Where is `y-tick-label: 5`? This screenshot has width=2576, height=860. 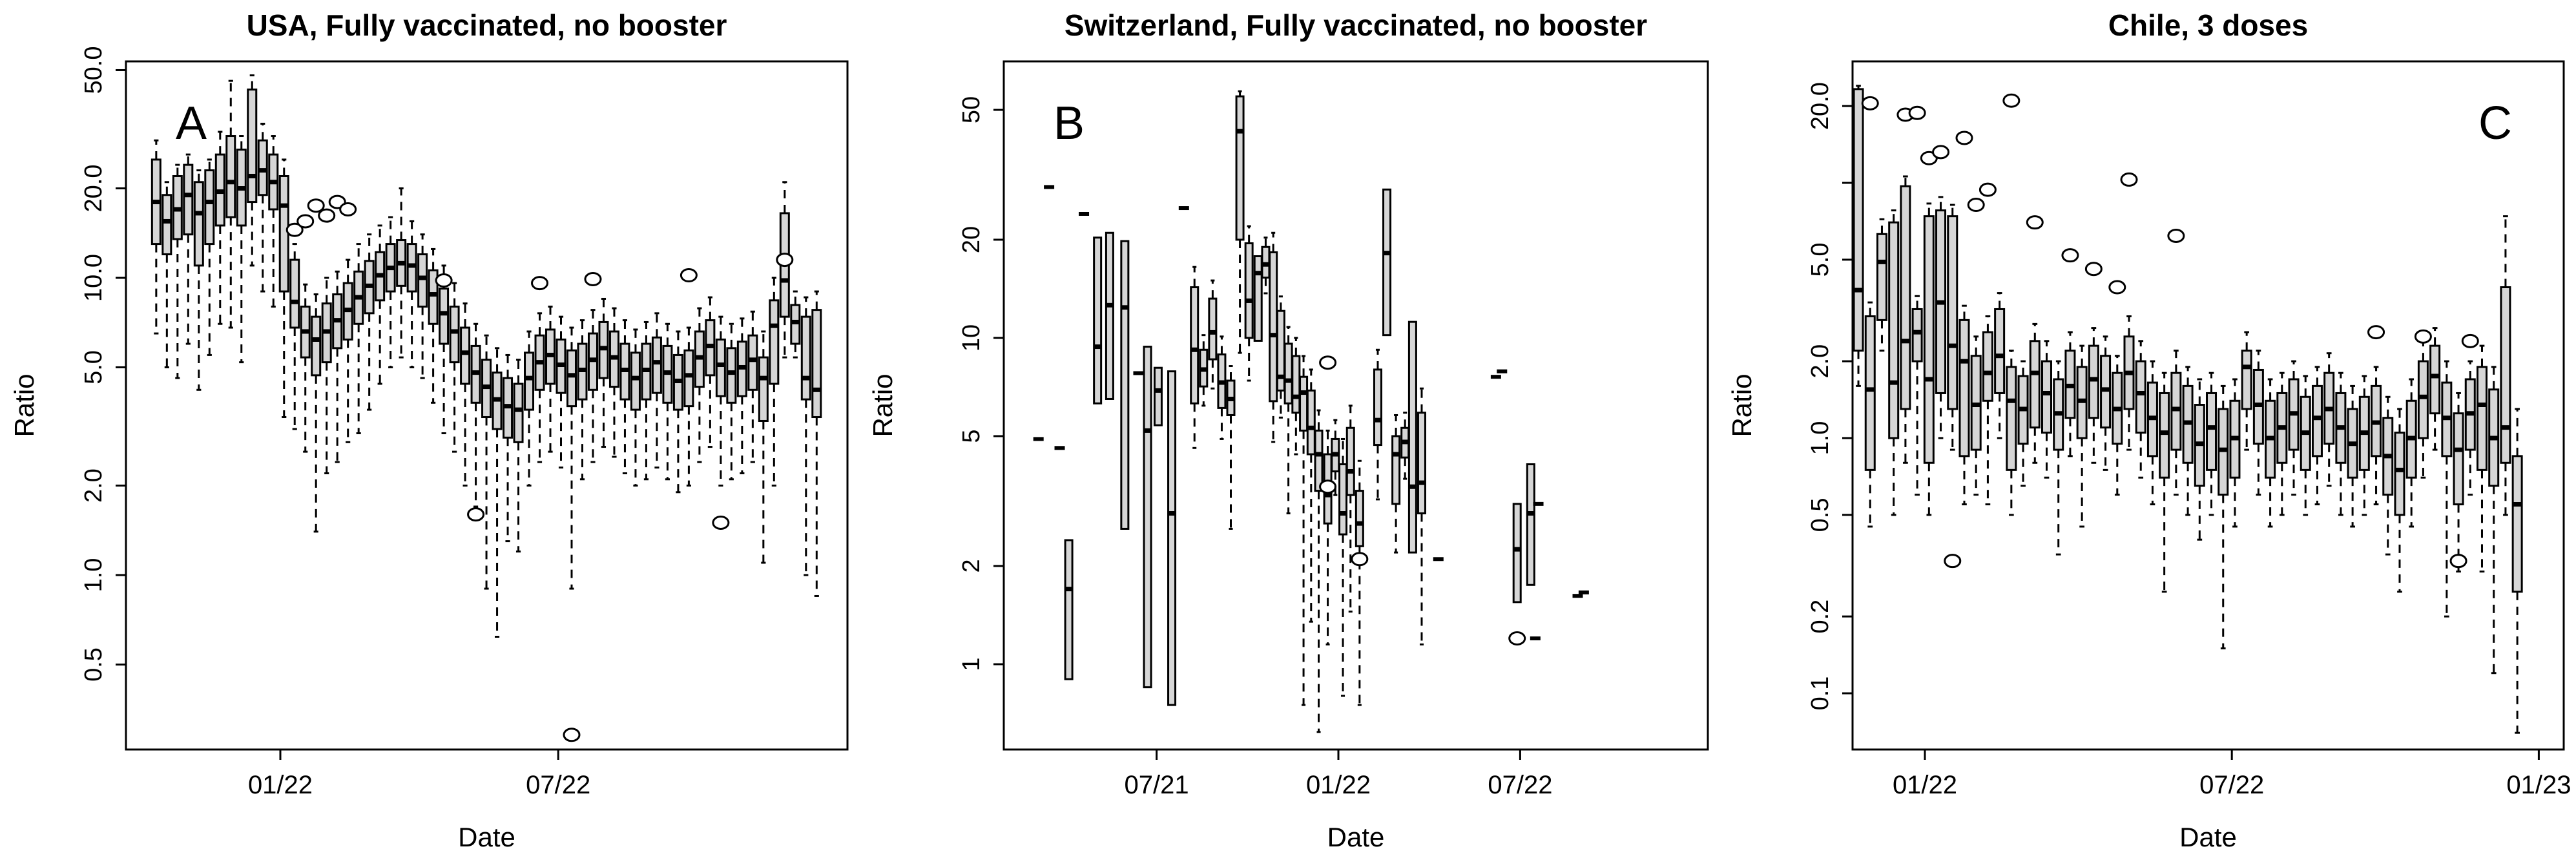 y-tick-label: 5 is located at coordinates (971, 436).